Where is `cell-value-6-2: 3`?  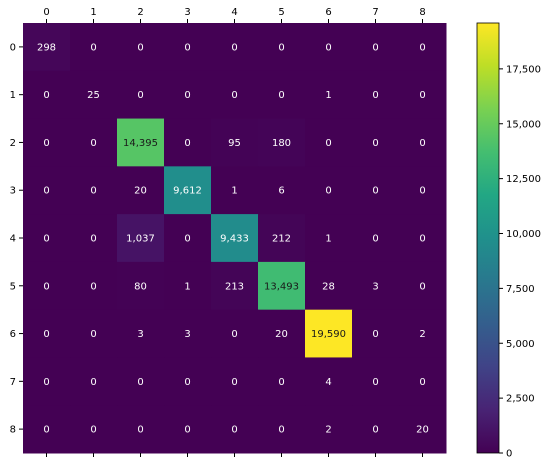
cell-value-6-2: 3 is located at coordinates (140, 334).